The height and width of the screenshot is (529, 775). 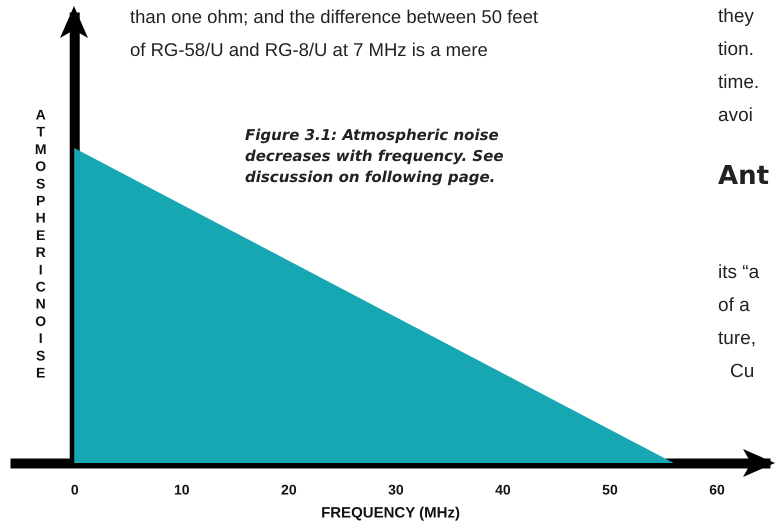 What do you see at coordinates (734, 306) in the screenshot?
I see `annotation: of a` at bounding box center [734, 306].